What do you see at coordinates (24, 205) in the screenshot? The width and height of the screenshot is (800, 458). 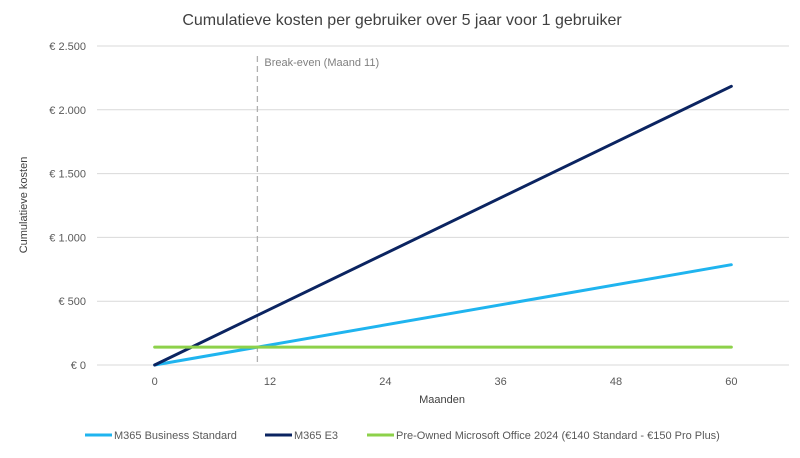 I see `y-axis-label: Cumulatieve kosten` at bounding box center [24, 205].